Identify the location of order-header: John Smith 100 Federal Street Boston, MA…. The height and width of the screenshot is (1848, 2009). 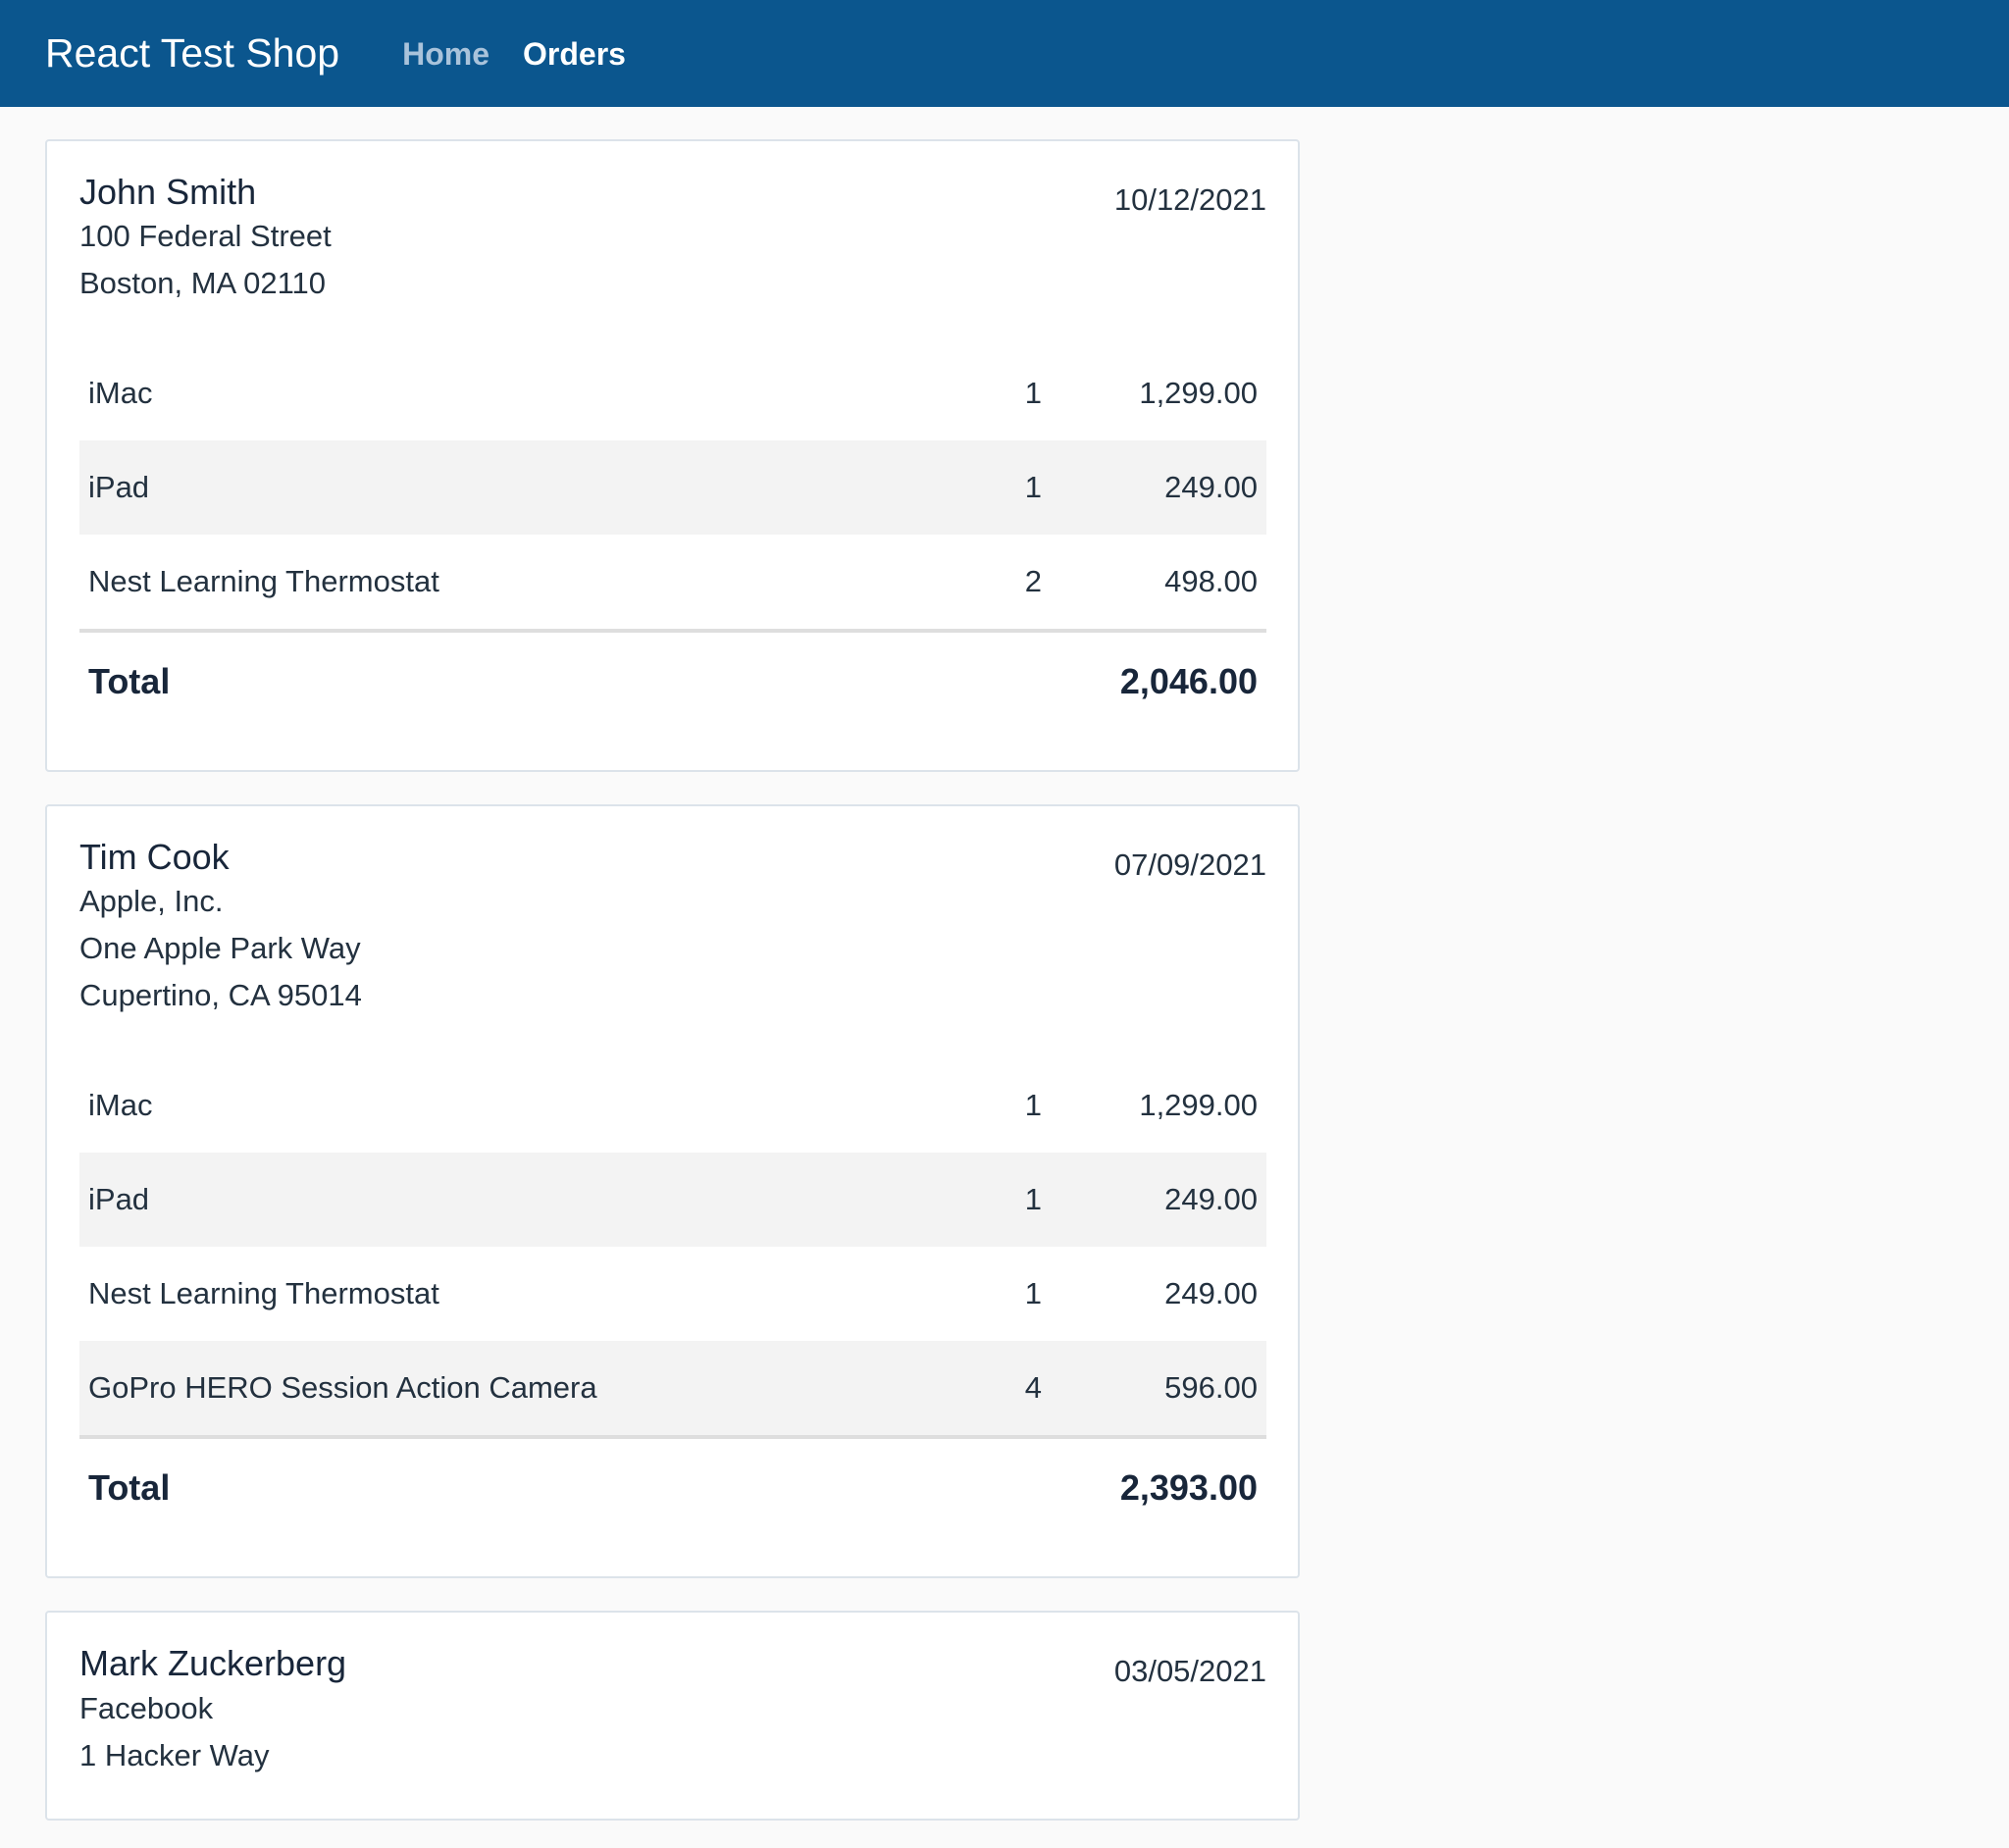
(672, 238).